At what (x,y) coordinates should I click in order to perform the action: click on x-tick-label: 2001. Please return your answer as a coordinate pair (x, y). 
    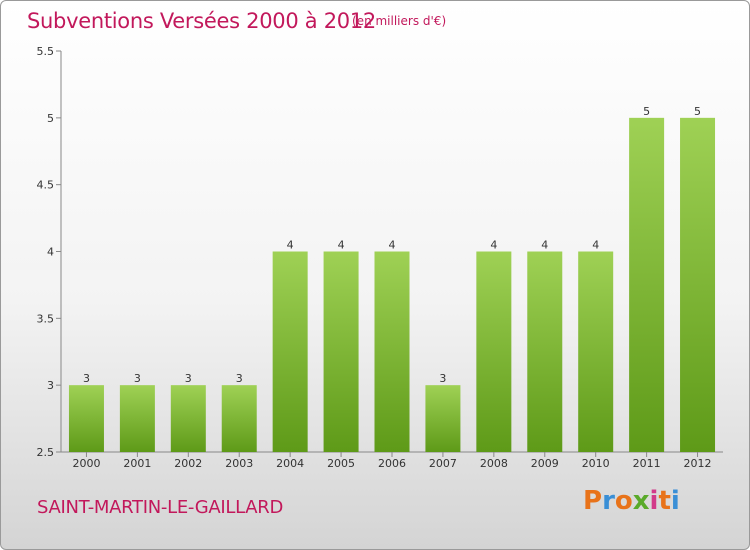
    Looking at the image, I should click on (137, 463).